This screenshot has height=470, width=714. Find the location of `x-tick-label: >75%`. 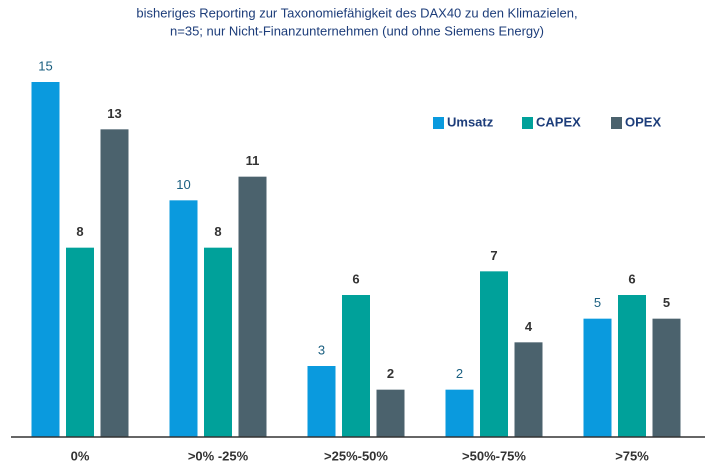

x-tick-label: >75% is located at coordinates (632, 455).